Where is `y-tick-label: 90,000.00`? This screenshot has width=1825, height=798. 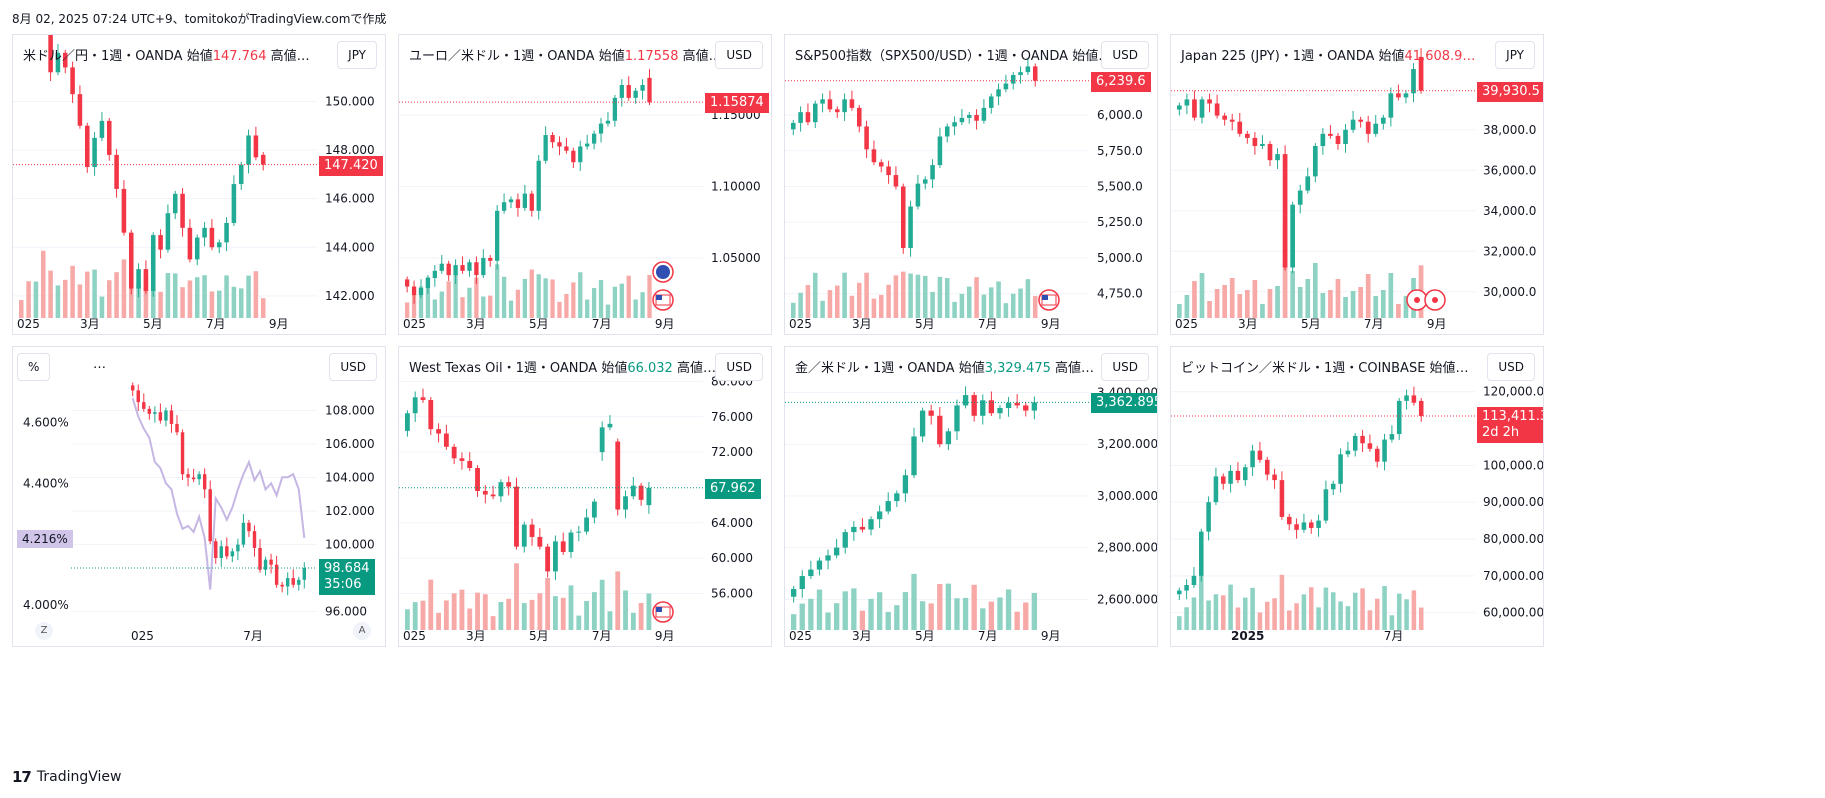 y-tick-label: 90,000.00 is located at coordinates (1513, 502).